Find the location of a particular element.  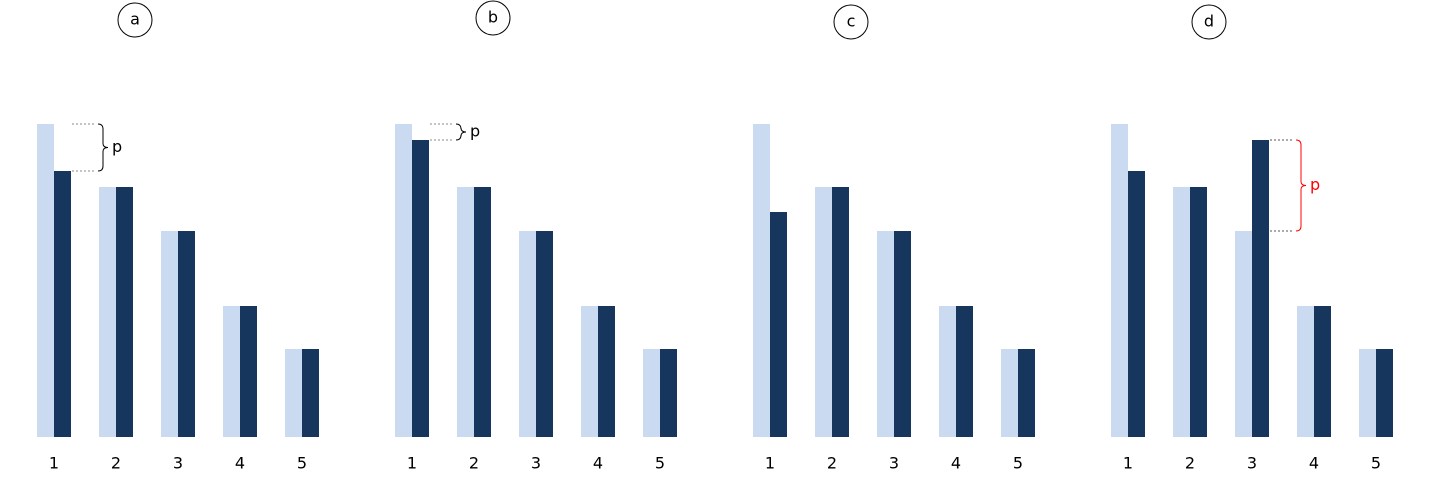

chart-title: d is located at coordinates (1209, 21).